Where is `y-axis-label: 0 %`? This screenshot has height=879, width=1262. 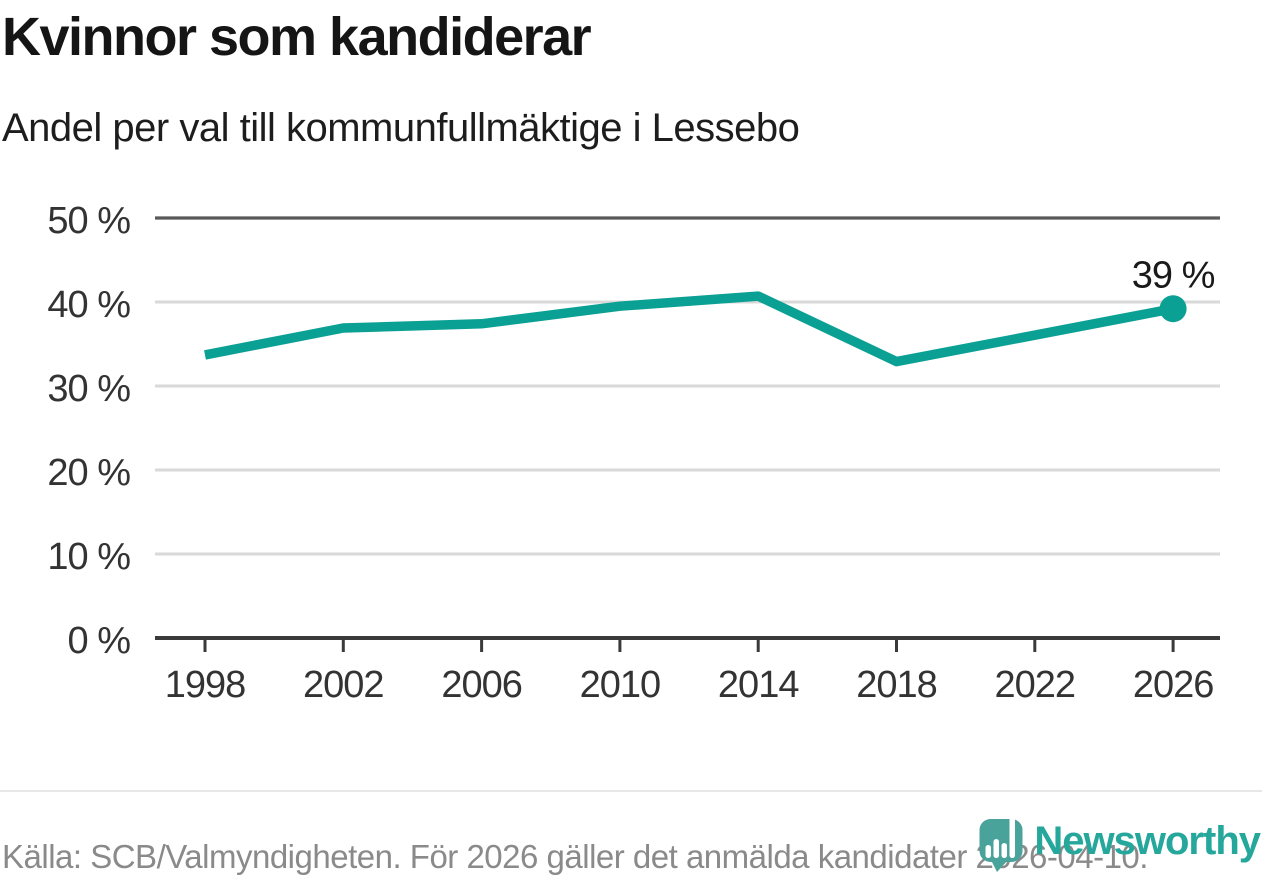 y-axis-label: 0 % is located at coordinates (99, 641).